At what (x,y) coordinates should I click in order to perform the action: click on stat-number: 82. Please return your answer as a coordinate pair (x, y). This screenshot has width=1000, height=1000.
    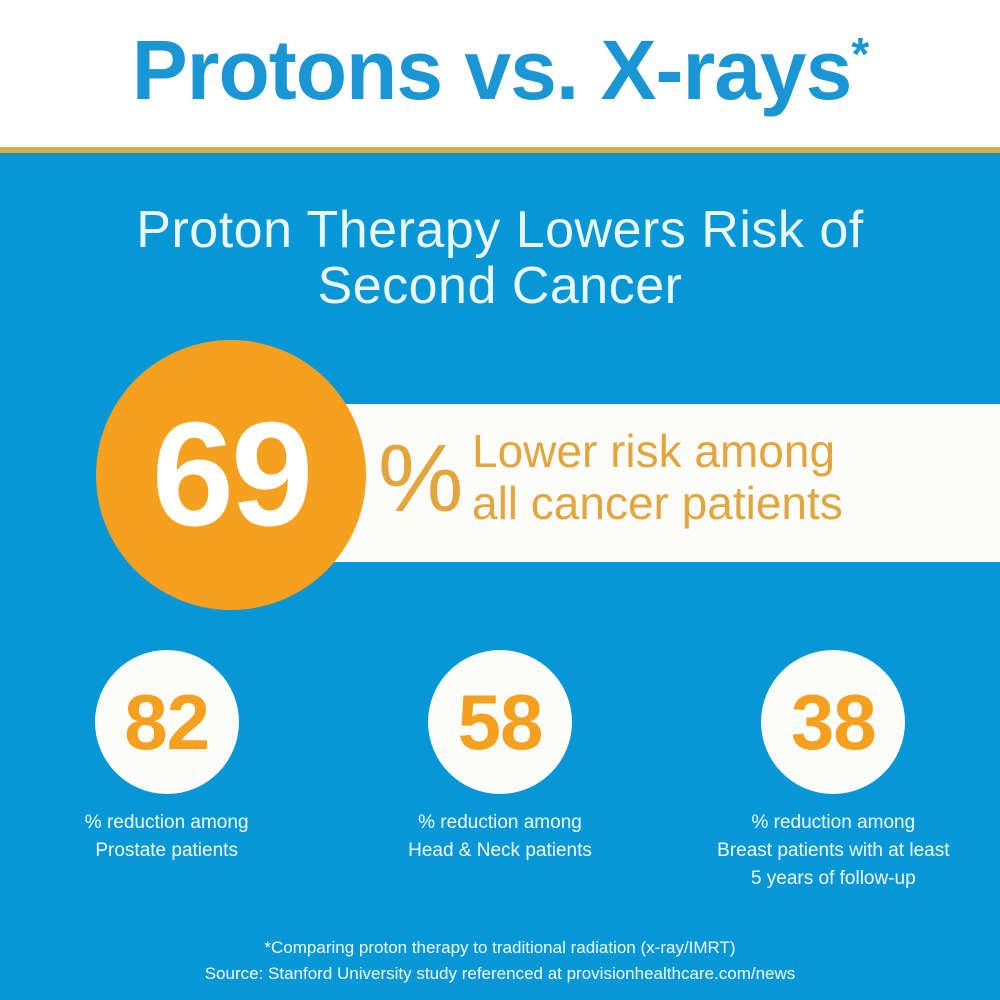
    Looking at the image, I should click on (167, 721).